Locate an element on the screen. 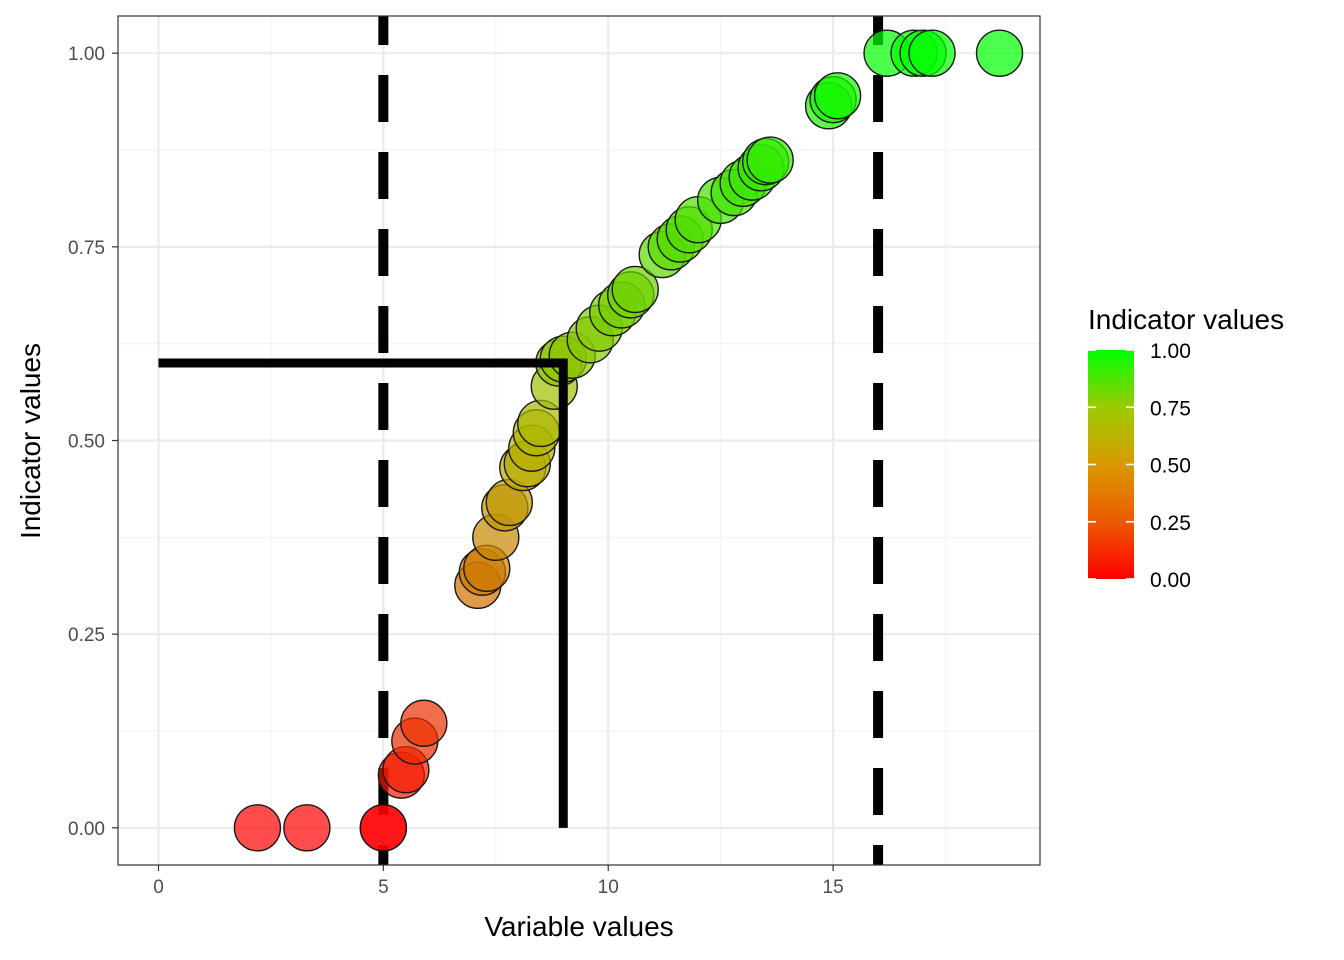  y-tick-label: 0.00 is located at coordinates (86, 829).